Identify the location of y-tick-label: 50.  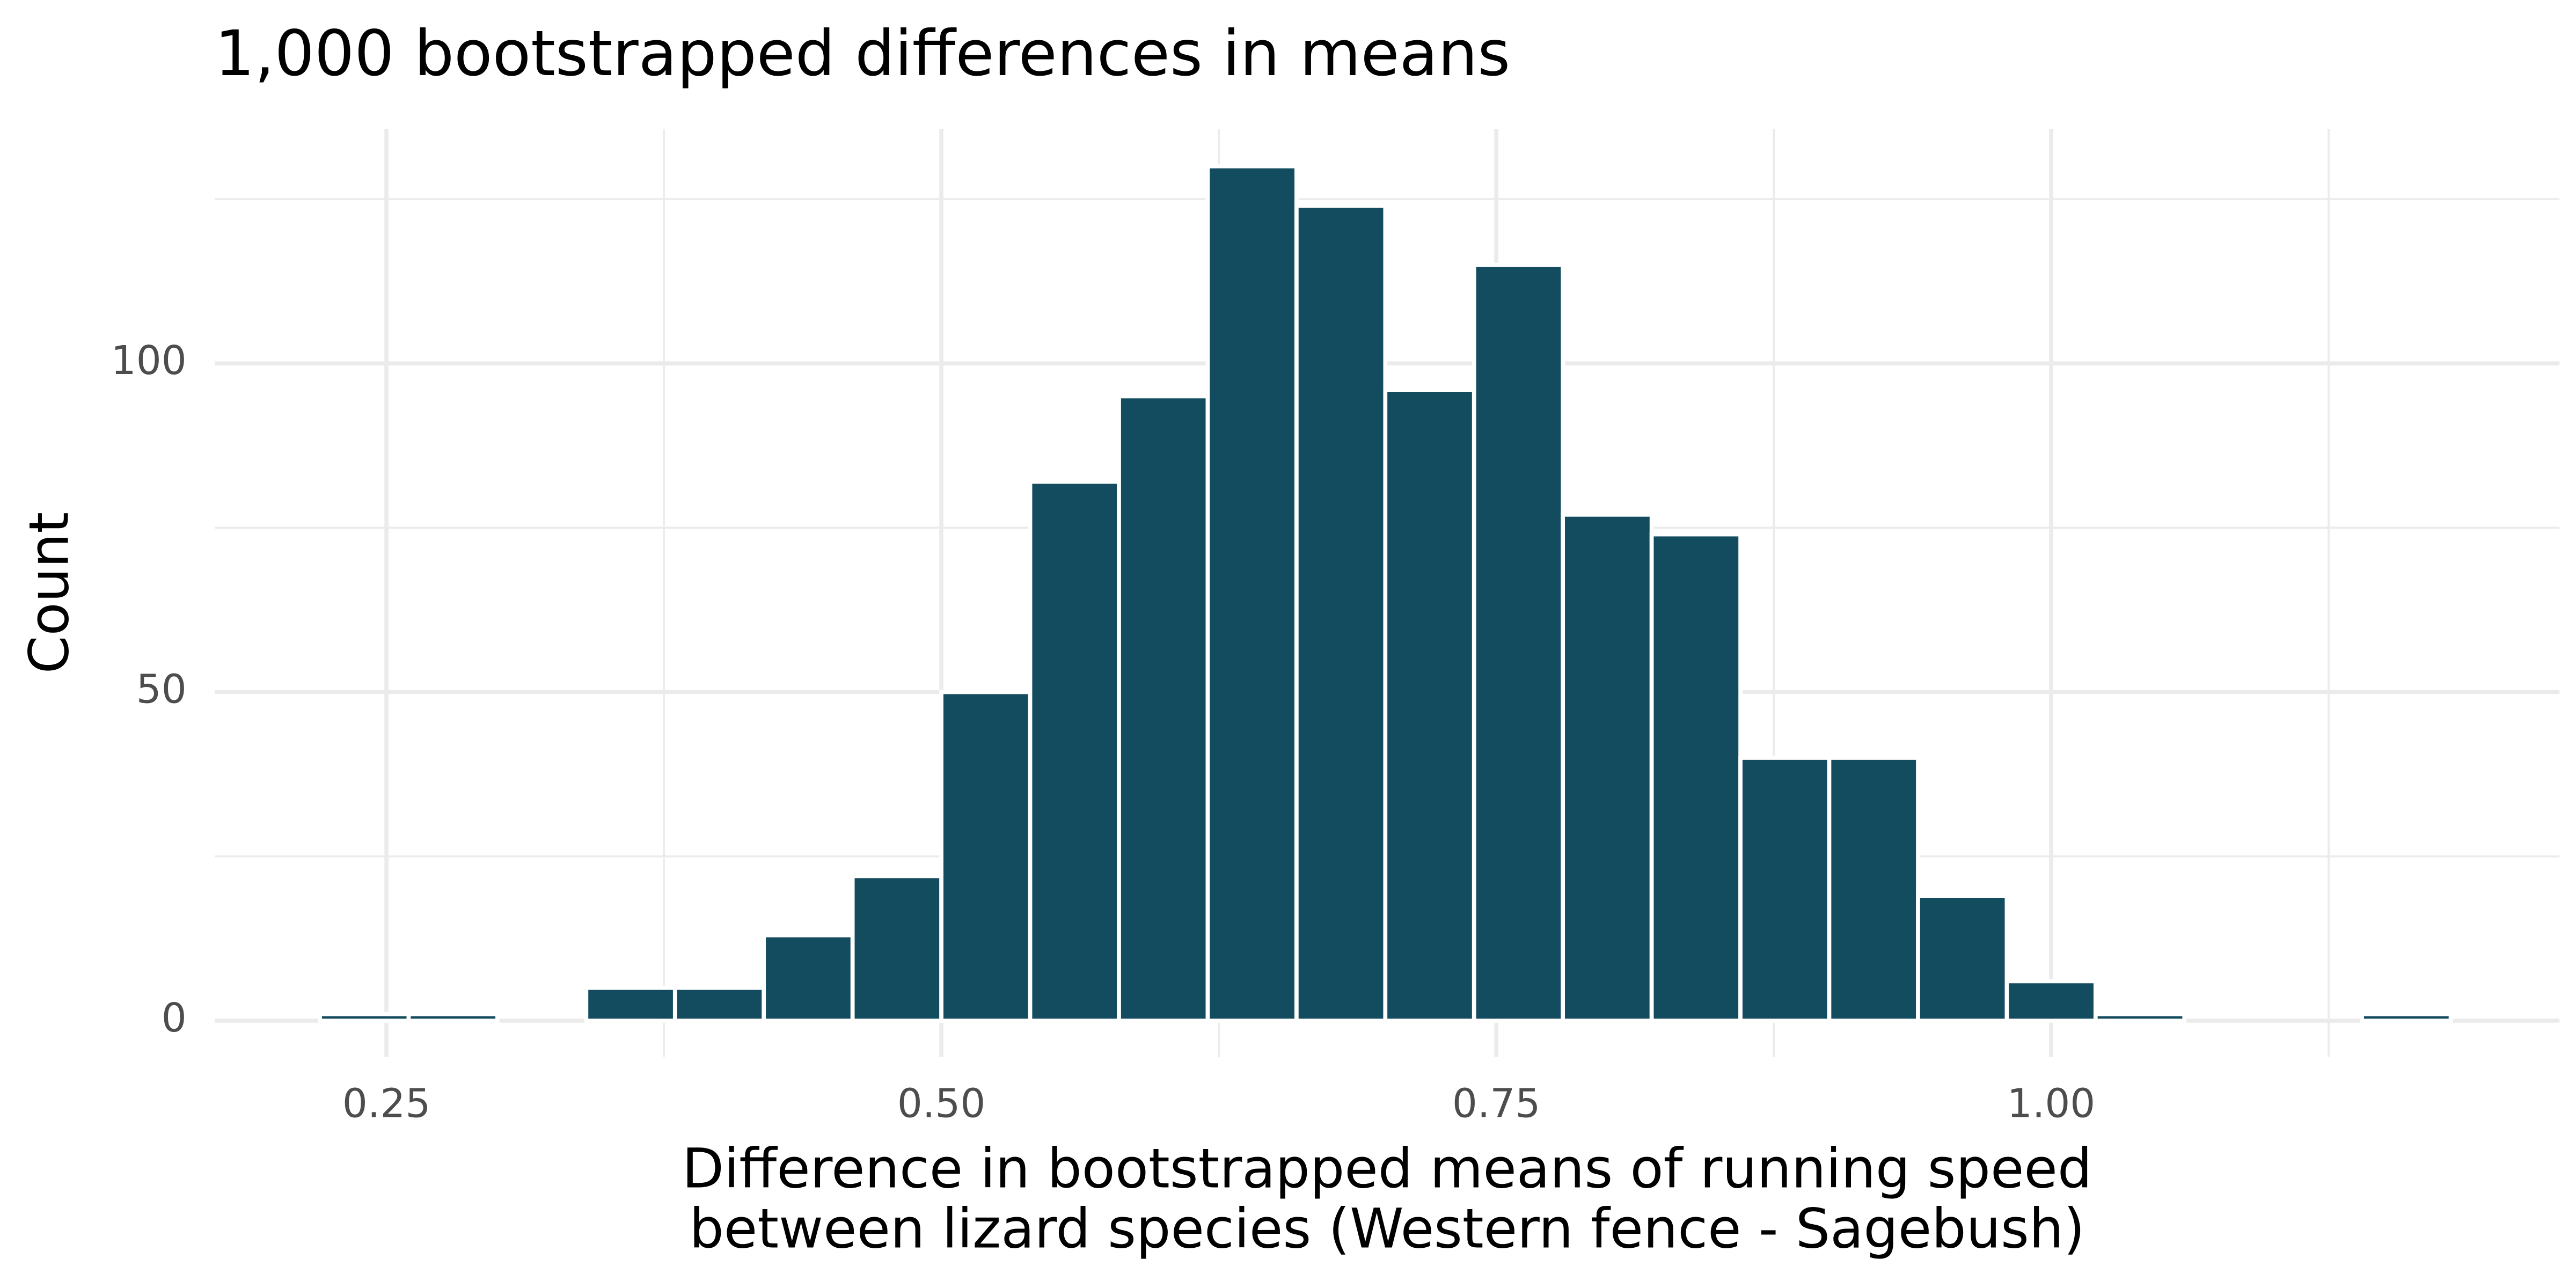
(161, 690).